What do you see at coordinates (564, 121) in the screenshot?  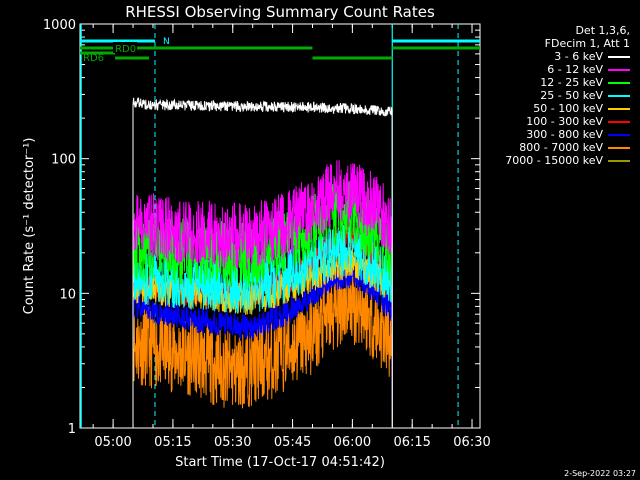 I see `legend-label: 100 - 300 keV` at bounding box center [564, 121].